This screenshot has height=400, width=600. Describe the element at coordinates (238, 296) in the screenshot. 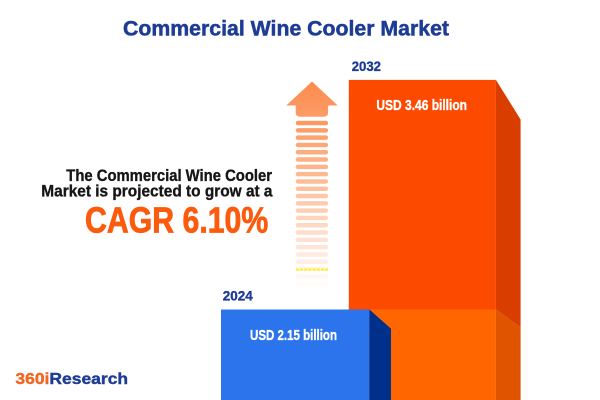

I see `svg-text: 2024` at that location.